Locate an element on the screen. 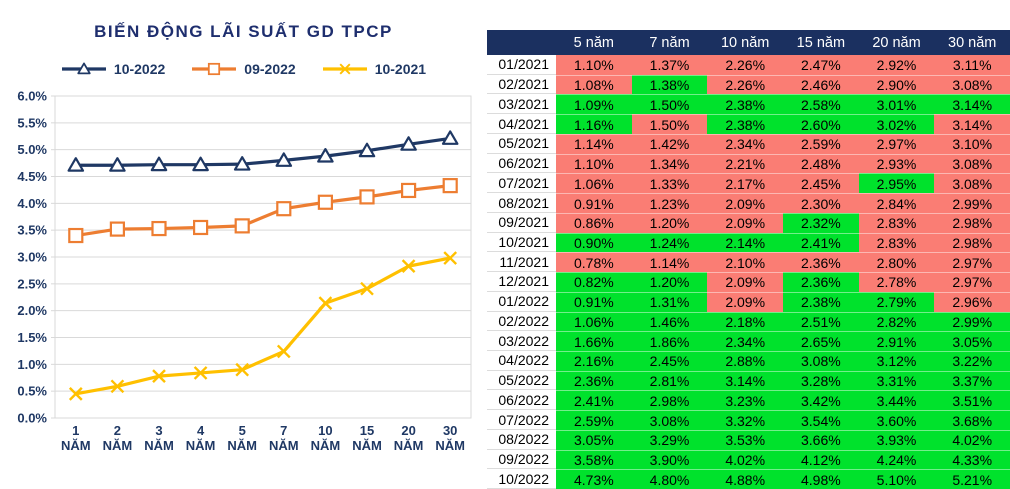 This screenshot has width=1010, height=489. table-cell: 2.95% is located at coordinates (896, 183).